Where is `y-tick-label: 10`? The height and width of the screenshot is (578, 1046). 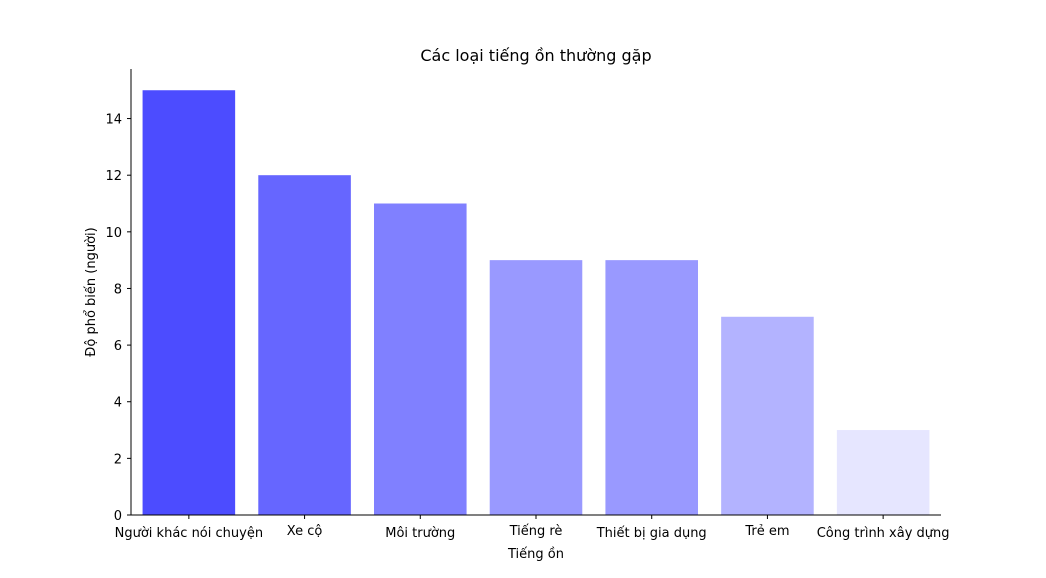 y-tick-label: 10 is located at coordinates (113, 233).